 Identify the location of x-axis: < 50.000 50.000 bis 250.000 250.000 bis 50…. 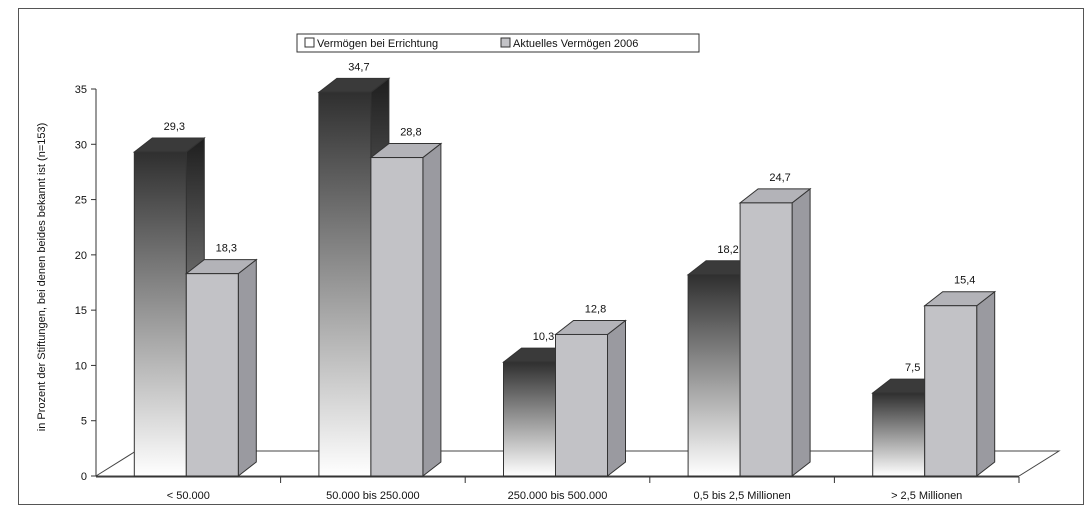
(558, 489).